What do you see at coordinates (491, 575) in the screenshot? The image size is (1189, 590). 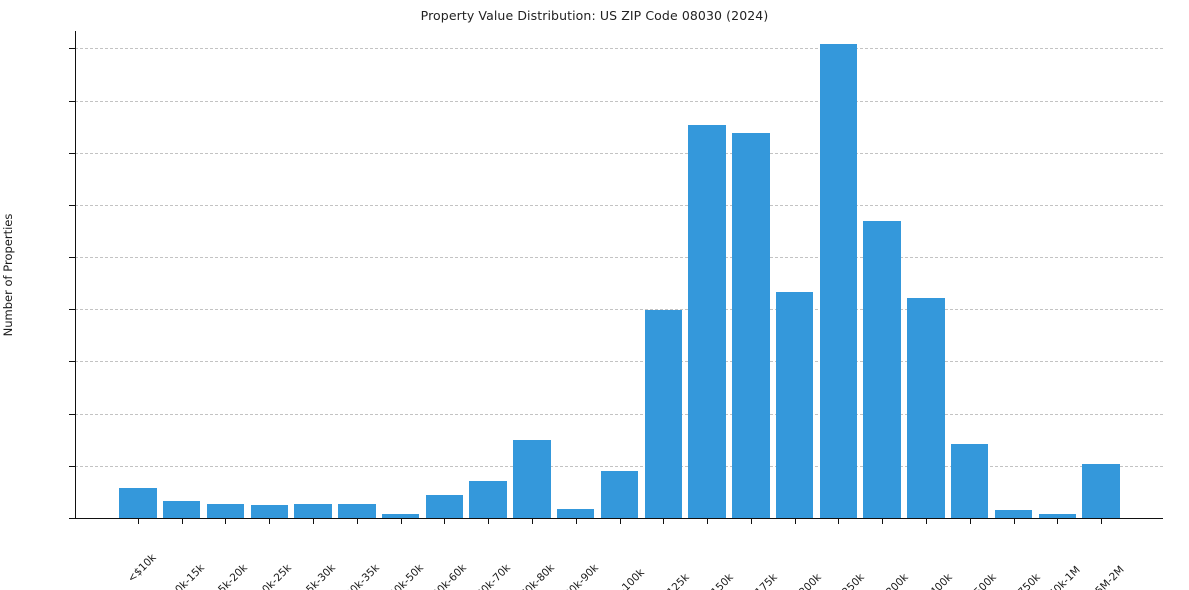 I see `x-axis-tick-label: $60k-70k` at bounding box center [491, 575].